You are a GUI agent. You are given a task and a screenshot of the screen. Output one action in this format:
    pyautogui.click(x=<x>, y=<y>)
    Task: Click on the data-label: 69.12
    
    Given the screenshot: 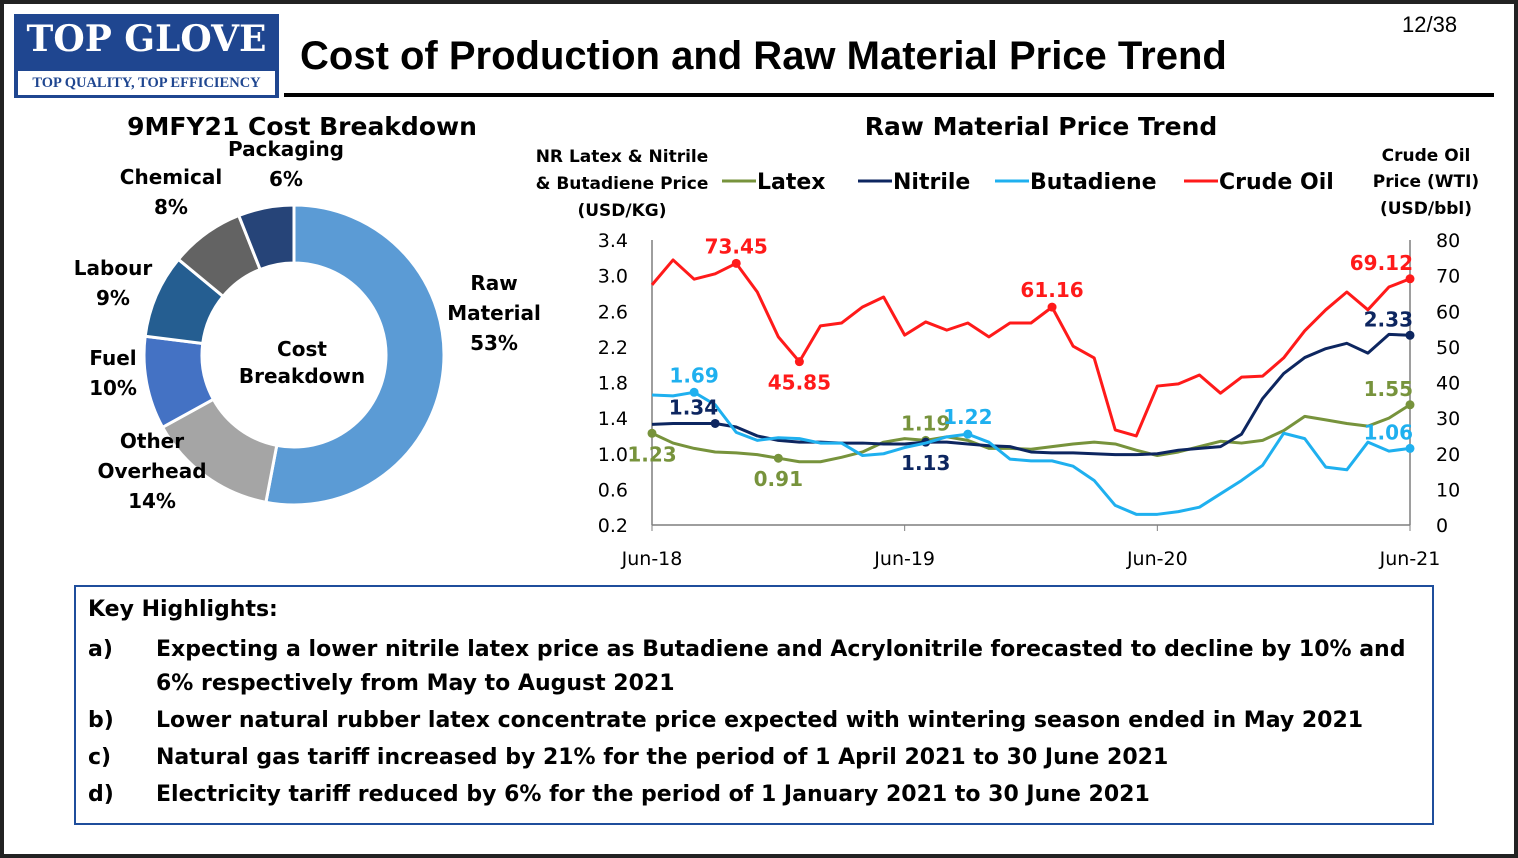 What is the action you would take?
    pyautogui.click(x=1381, y=263)
    